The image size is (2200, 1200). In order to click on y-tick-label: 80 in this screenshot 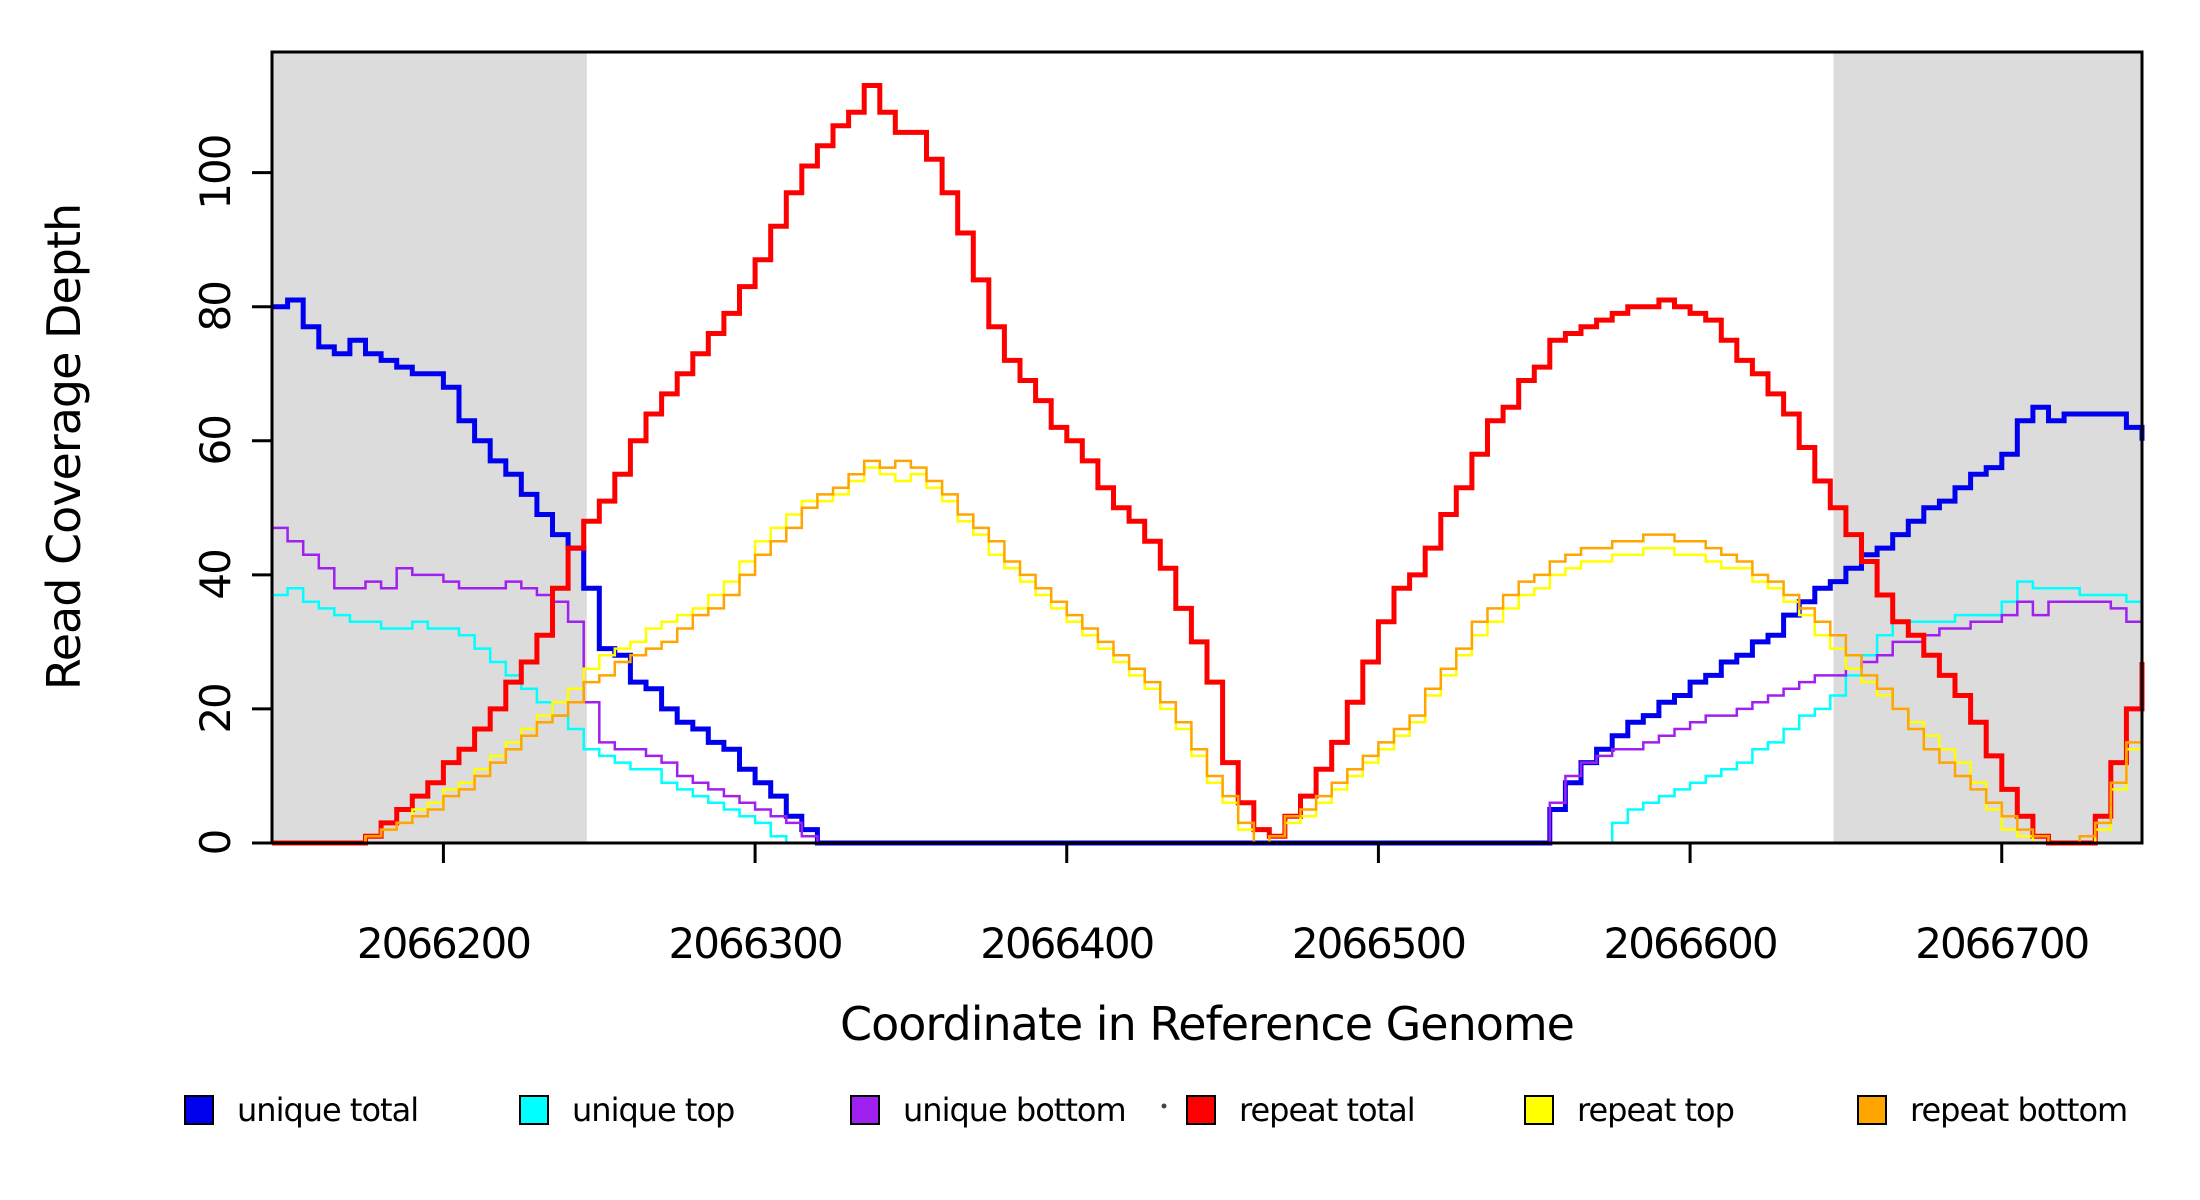, I will do `click(215, 306)`.